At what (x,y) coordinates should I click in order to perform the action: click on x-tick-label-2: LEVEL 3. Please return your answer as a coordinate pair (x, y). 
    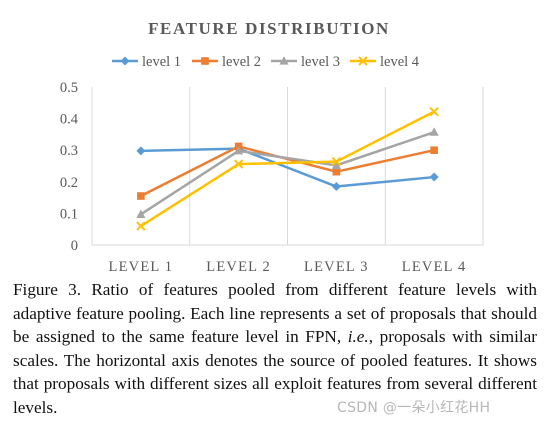
    Looking at the image, I should click on (336, 267).